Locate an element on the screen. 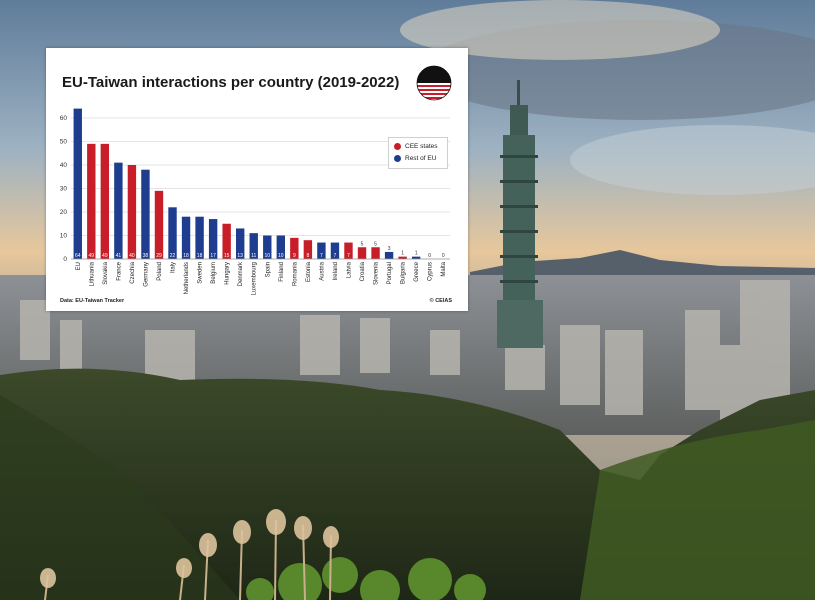 Image resolution: width=815 pixels, height=600 pixels. x-tick-label: Spain is located at coordinates (268, 269).